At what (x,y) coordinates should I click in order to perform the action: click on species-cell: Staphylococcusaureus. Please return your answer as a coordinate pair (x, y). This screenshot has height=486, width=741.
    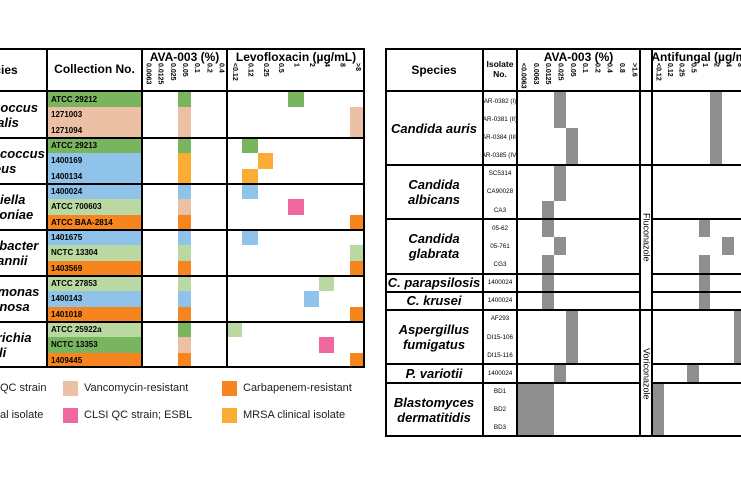
    Looking at the image, I should click on (23, 161).